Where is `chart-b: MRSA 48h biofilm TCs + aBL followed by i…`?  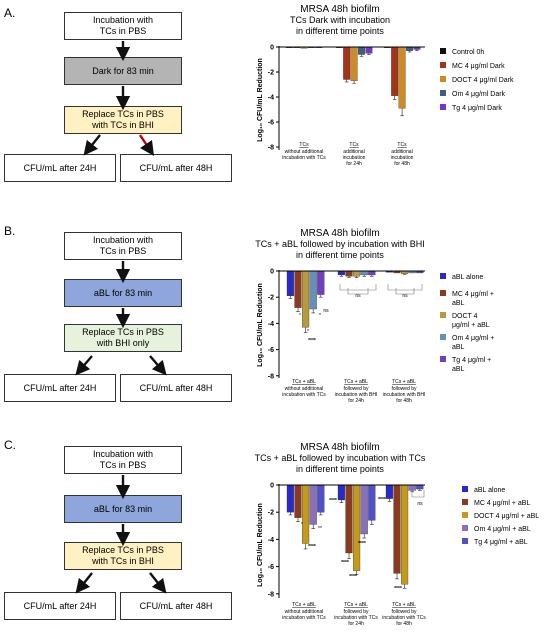 chart-b: MRSA 48h biofilm TCs + aBL followed by i… is located at coordinates (374, 316).